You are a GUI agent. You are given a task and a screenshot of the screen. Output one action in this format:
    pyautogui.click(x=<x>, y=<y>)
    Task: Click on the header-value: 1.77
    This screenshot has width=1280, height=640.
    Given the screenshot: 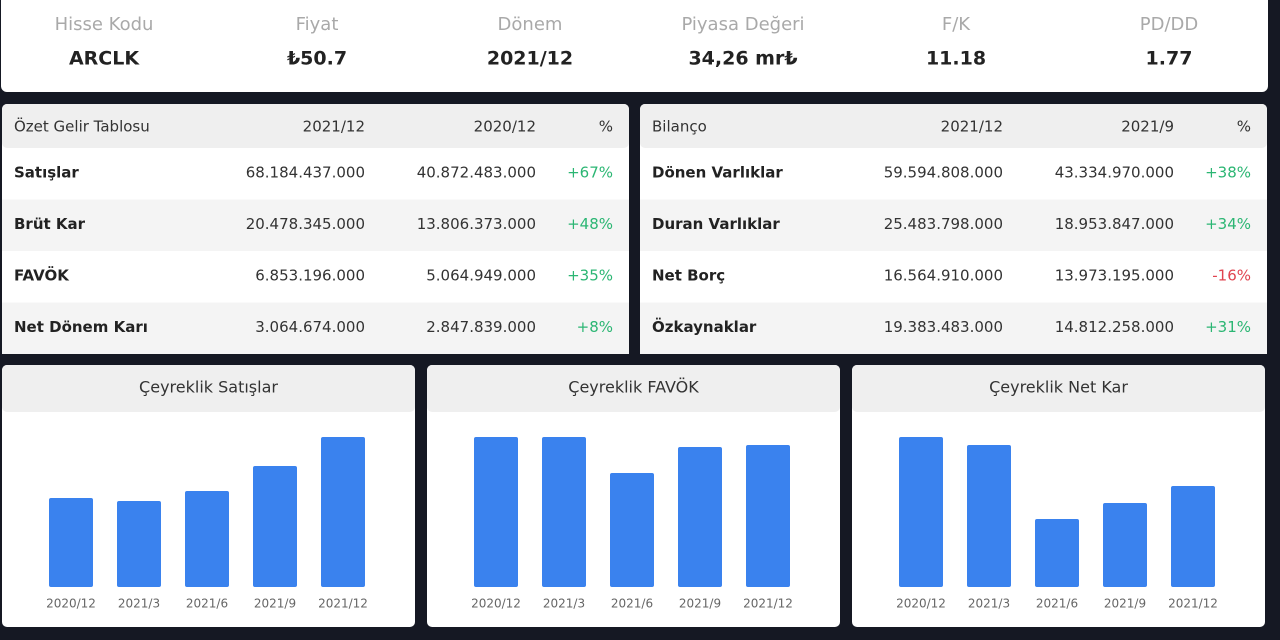 What is the action you would take?
    pyautogui.click(x=1169, y=59)
    